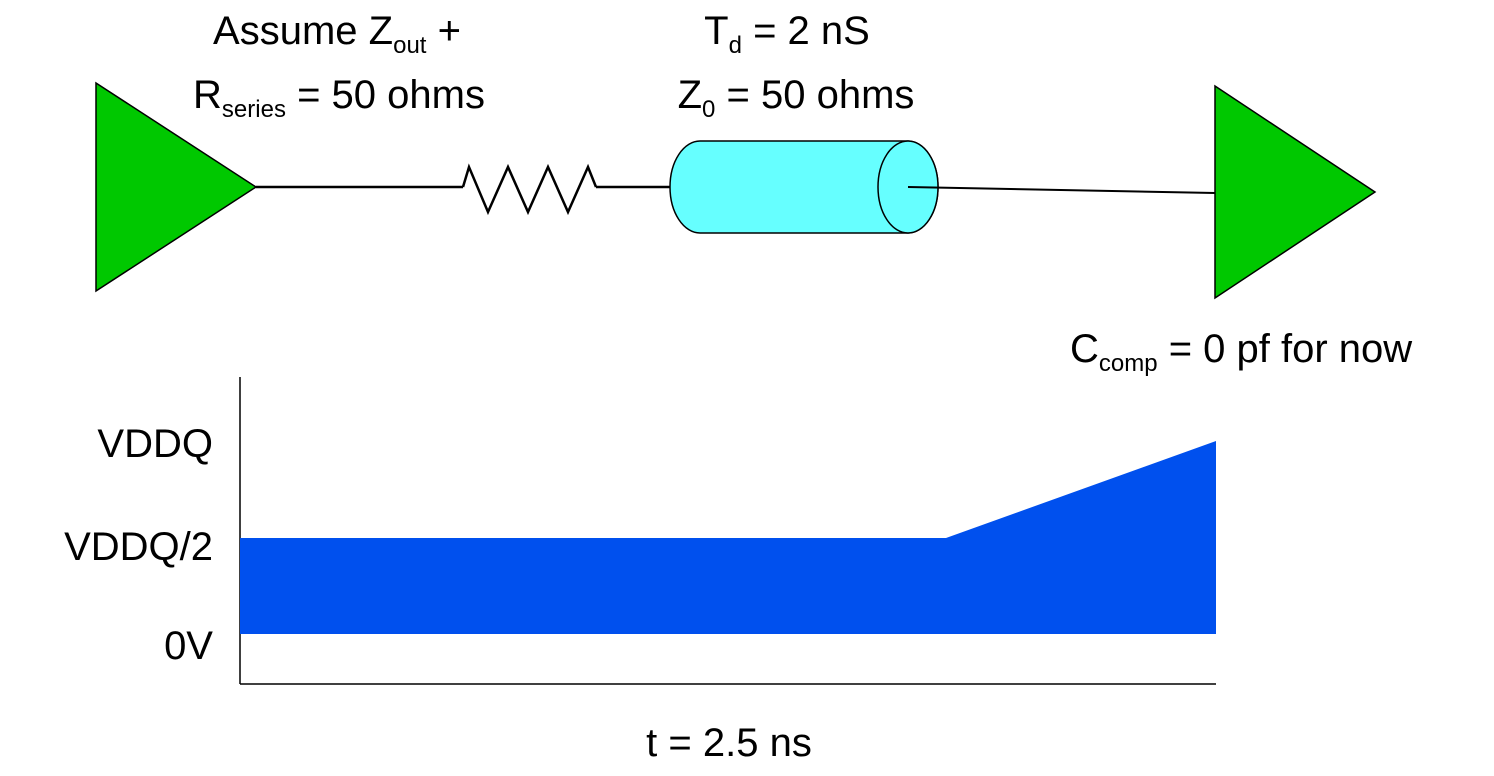  Describe the element at coordinates (729, 743) in the screenshot. I see `time-label: t = 2.5 ns` at that location.